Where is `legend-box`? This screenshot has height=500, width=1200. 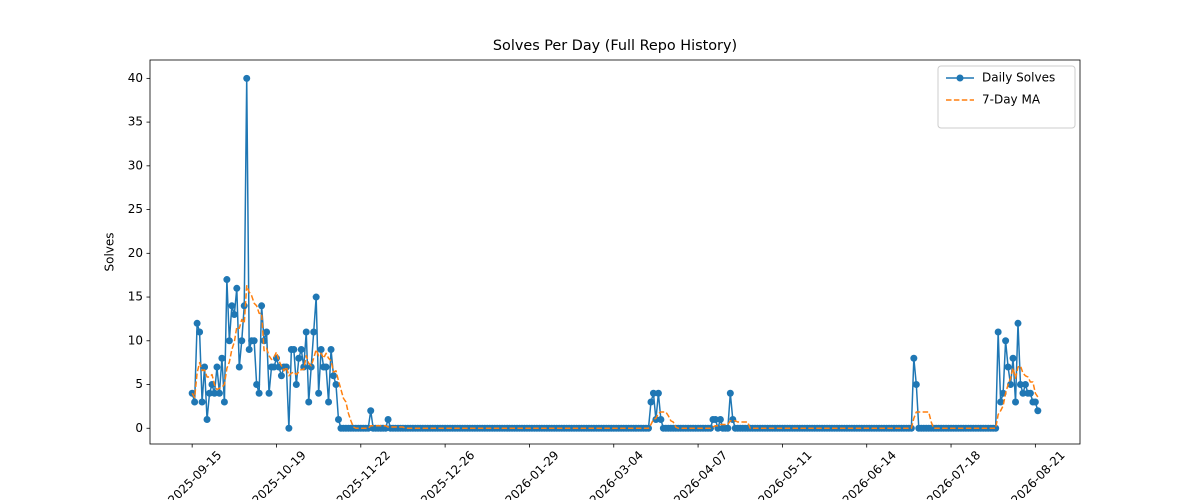
legend-box is located at coordinates (1006, 97).